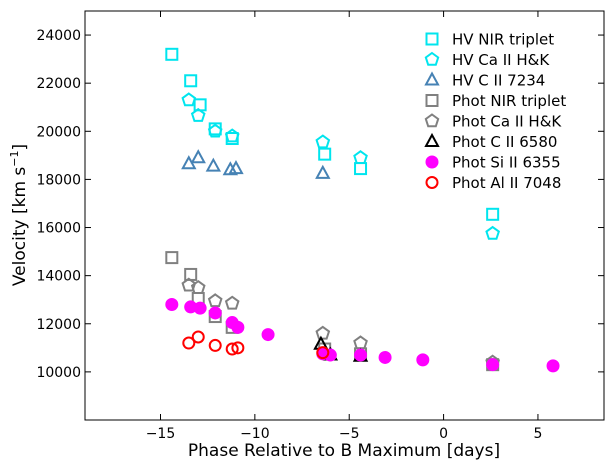 The image size is (607, 461). What do you see at coordinates (503, 40) in the screenshot?
I see `legend-label: HV NIR triplet` at bounding box center [503, 40].